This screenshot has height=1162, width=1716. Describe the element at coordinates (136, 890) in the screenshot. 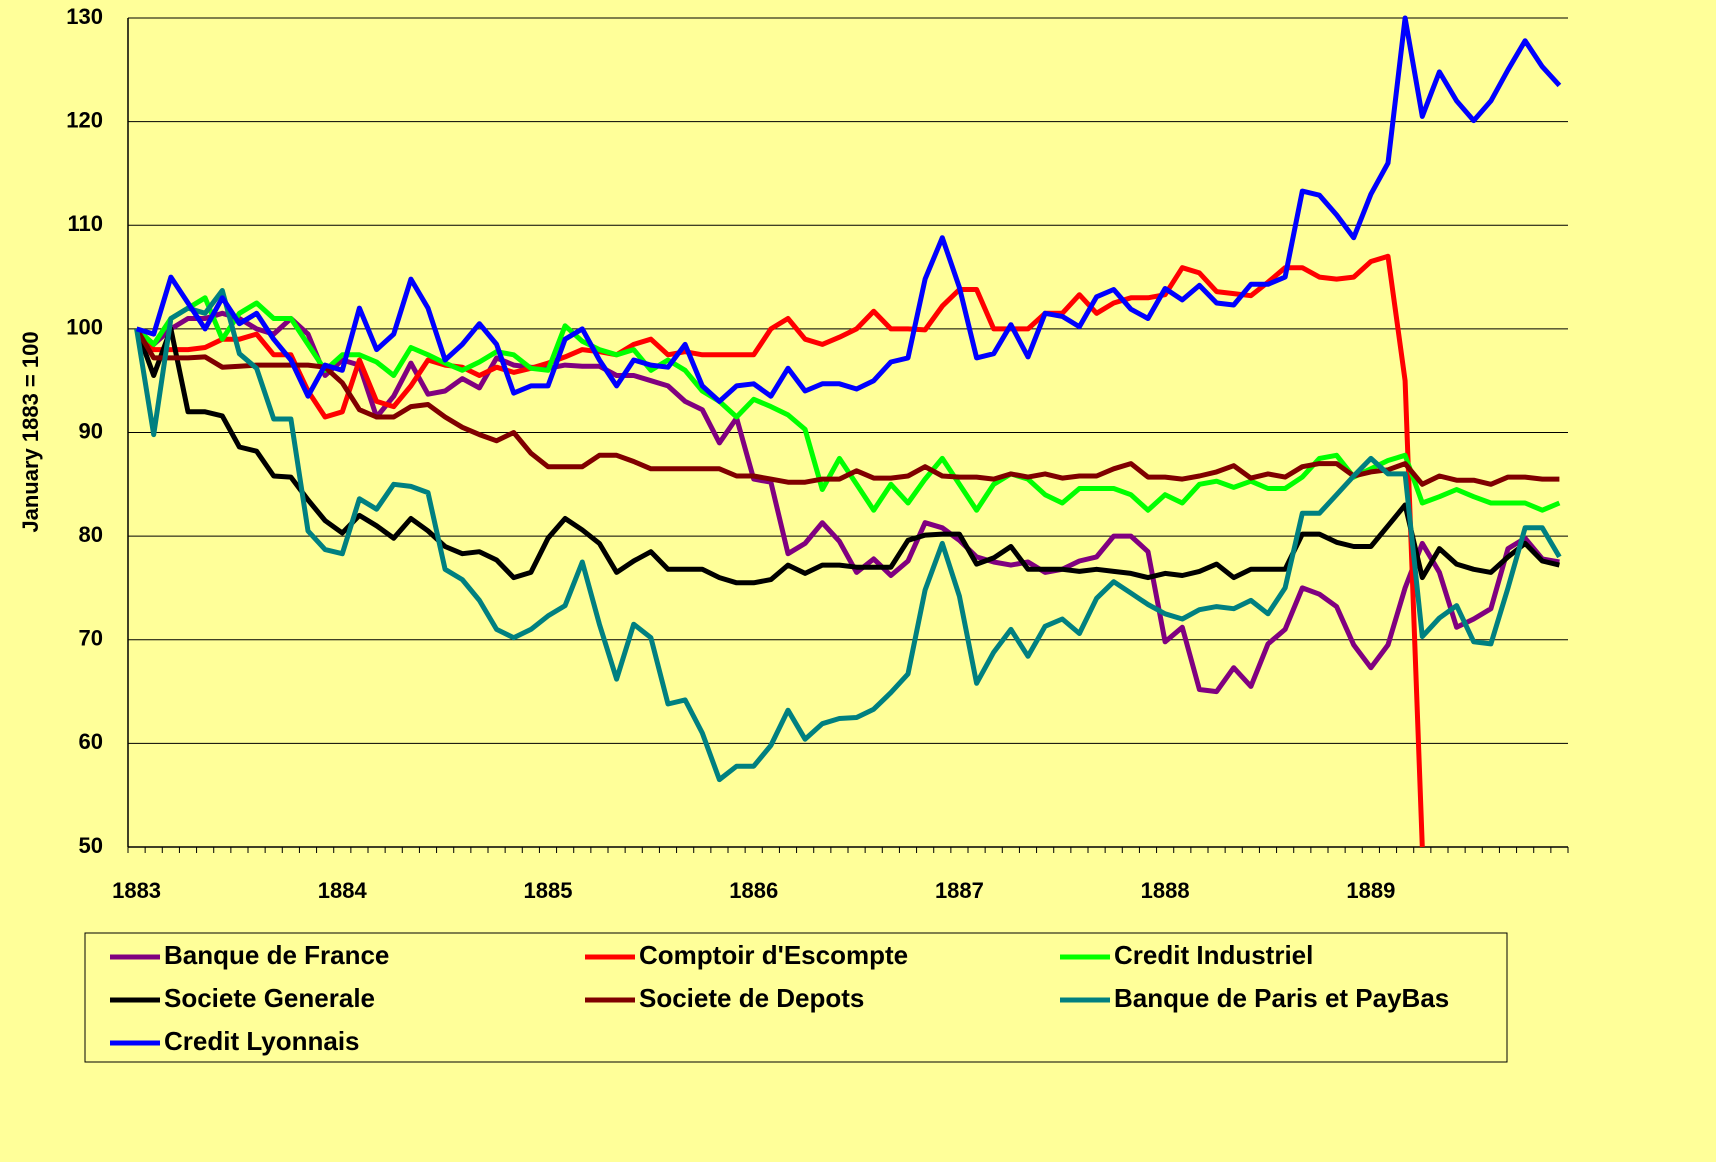

I see `x-tick-label: 1883` at that location.